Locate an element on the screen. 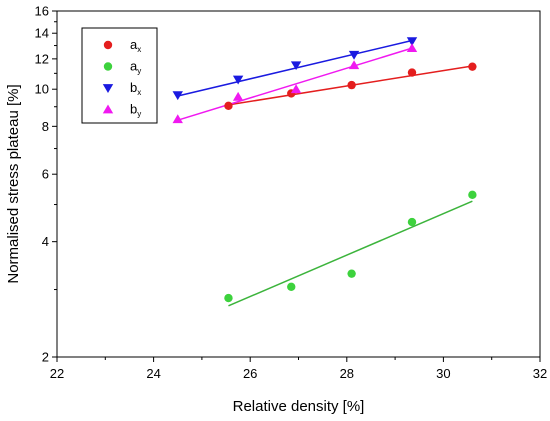 The width and height of the screenshot is (550, 421). legend-name-a-x: a is located at coordinates (134, 44).